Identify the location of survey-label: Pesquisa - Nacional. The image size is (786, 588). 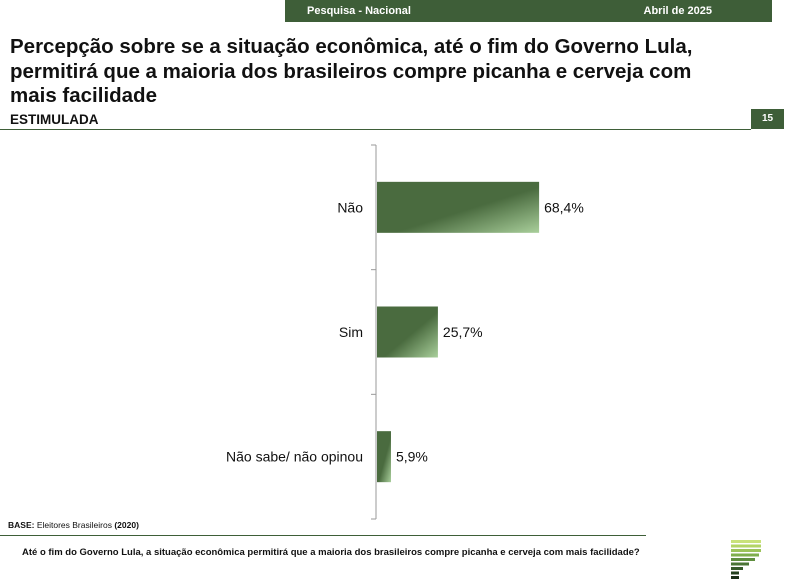
(359, 11).